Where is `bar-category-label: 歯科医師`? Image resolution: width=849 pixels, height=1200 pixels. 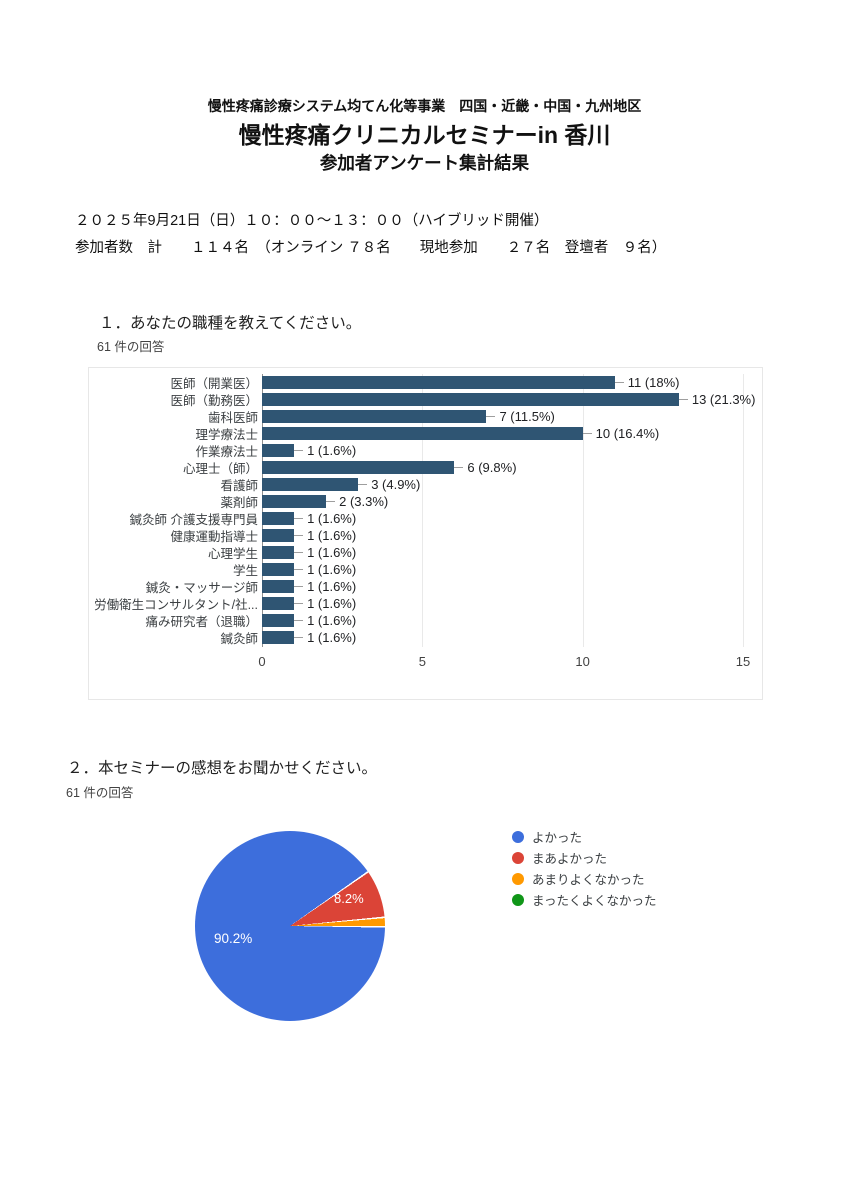
bar-category-label: 歯科医師 is located at coordinates (232, 418).